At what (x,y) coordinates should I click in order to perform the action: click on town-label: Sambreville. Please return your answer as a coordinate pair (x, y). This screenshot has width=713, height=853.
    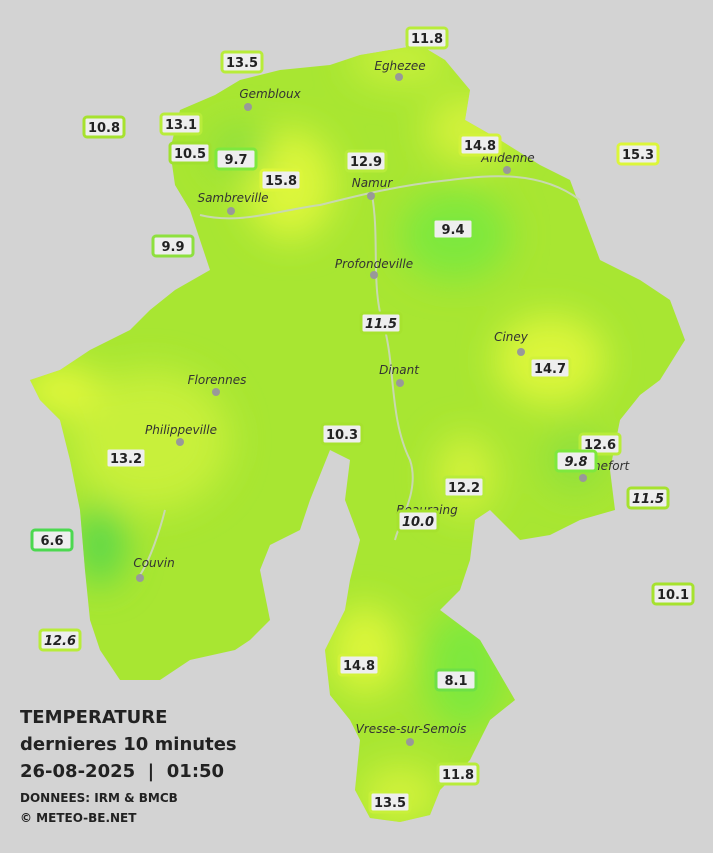
    Looking at the image, I should click on (232, 198).